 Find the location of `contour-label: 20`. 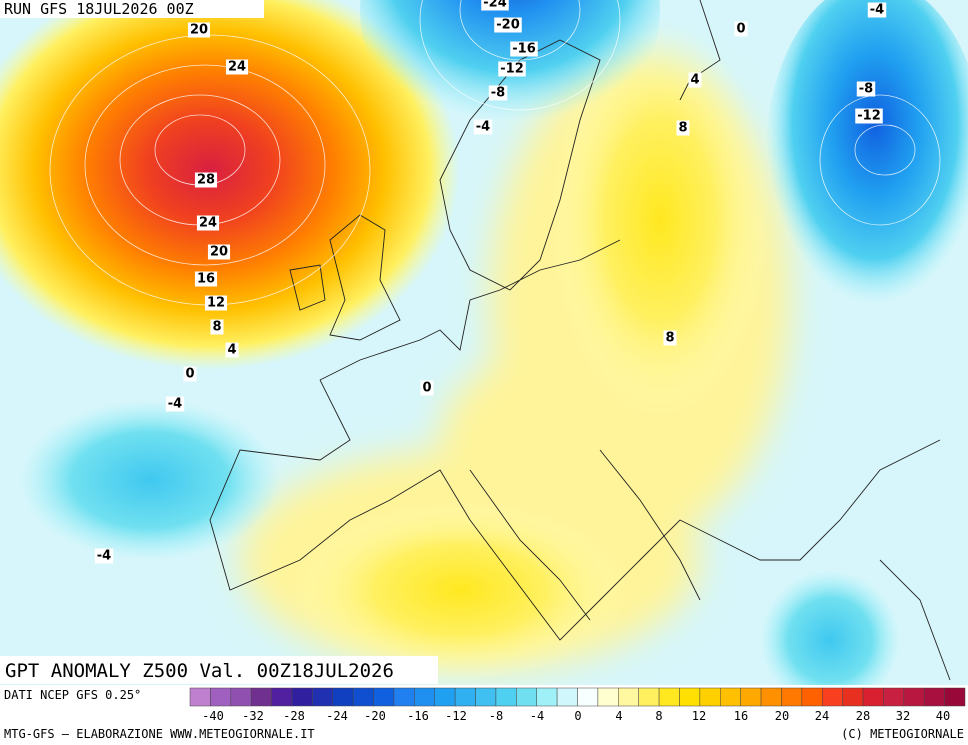

contour-label: 20 is located at coordinates (219, 252).